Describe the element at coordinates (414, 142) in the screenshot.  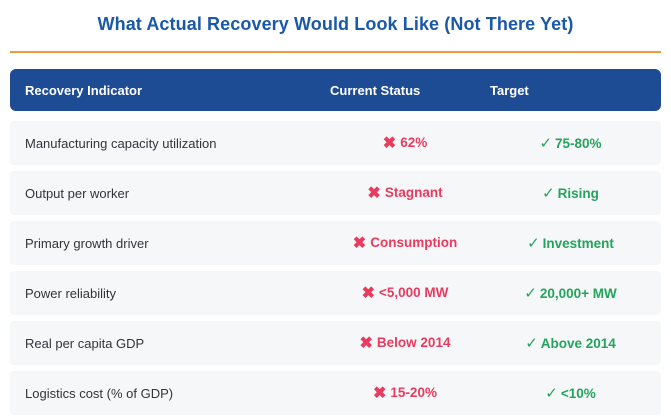
I see `current-status-value: 62%` at that location.